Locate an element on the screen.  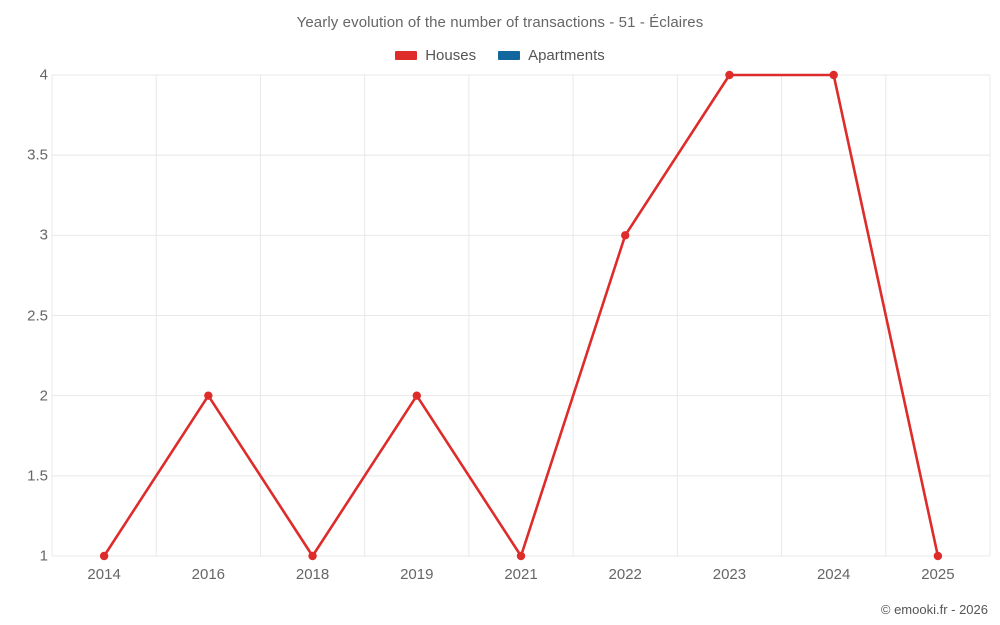
footer-credit: © emooki.fr - 2026 is located at coordinates (934, 609).